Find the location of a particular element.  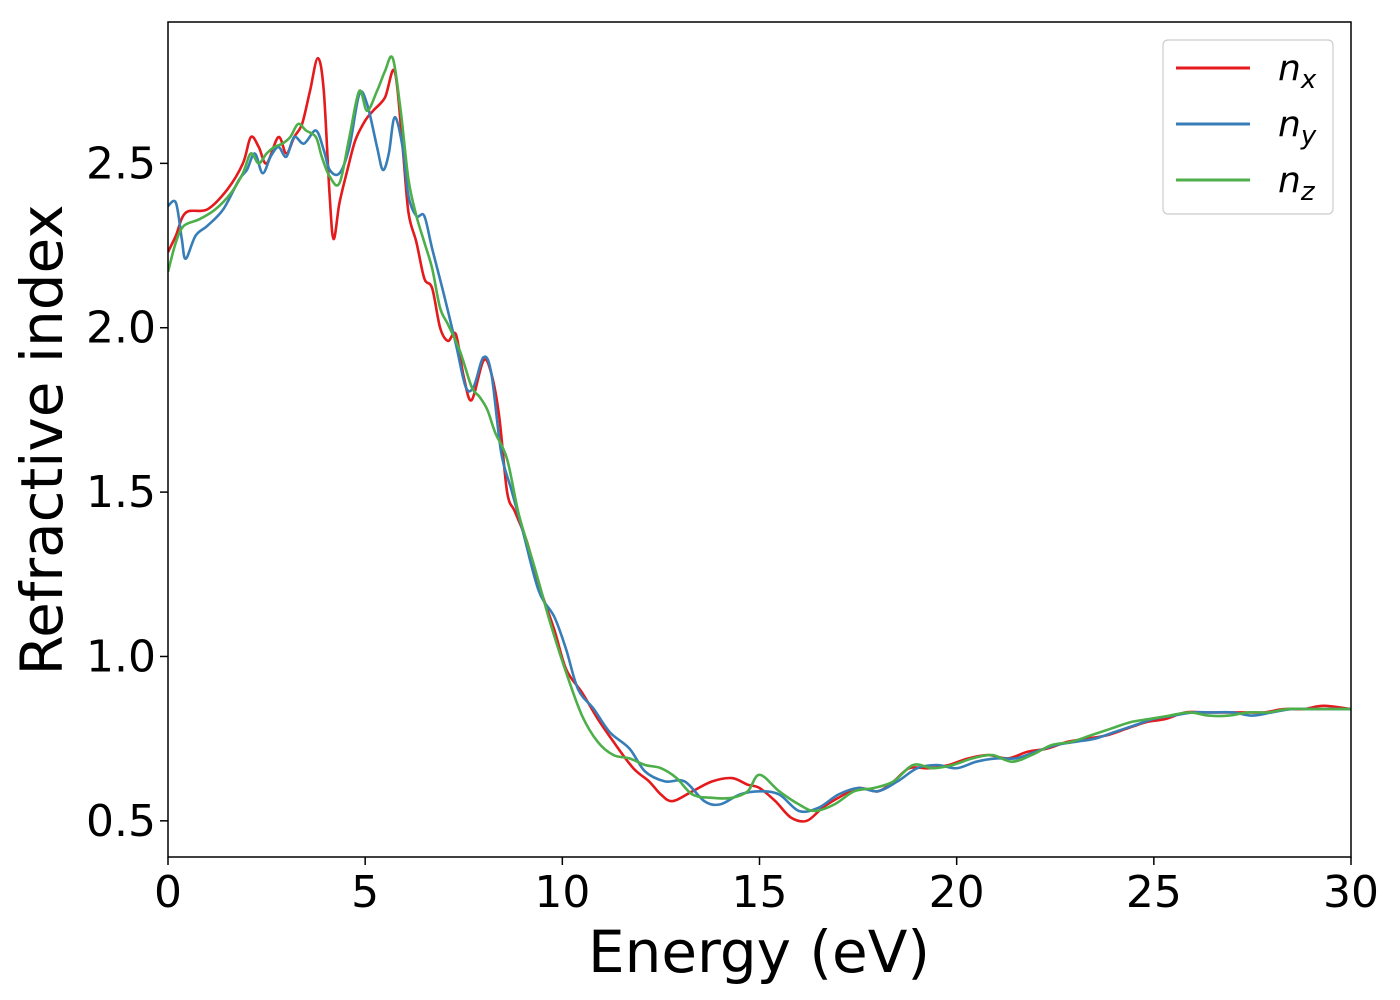

x-tick-label: 25 is located at coordinates (1154, 892).